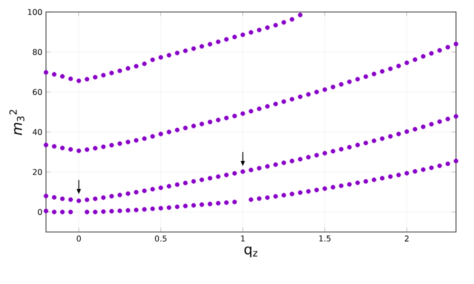 The image size is (474, 284). What do you see at coordinates (251, 252) in the screenshot?
I see `x-axis-title: q$_{z}$` at bounding box center [251, 252].